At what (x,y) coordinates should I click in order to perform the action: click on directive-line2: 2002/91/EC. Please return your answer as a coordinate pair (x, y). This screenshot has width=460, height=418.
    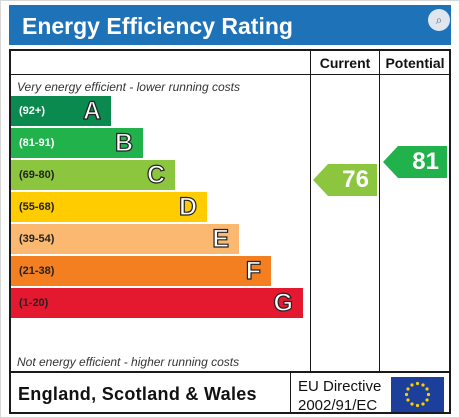
    Looking at the image, I should click on (338, 405).